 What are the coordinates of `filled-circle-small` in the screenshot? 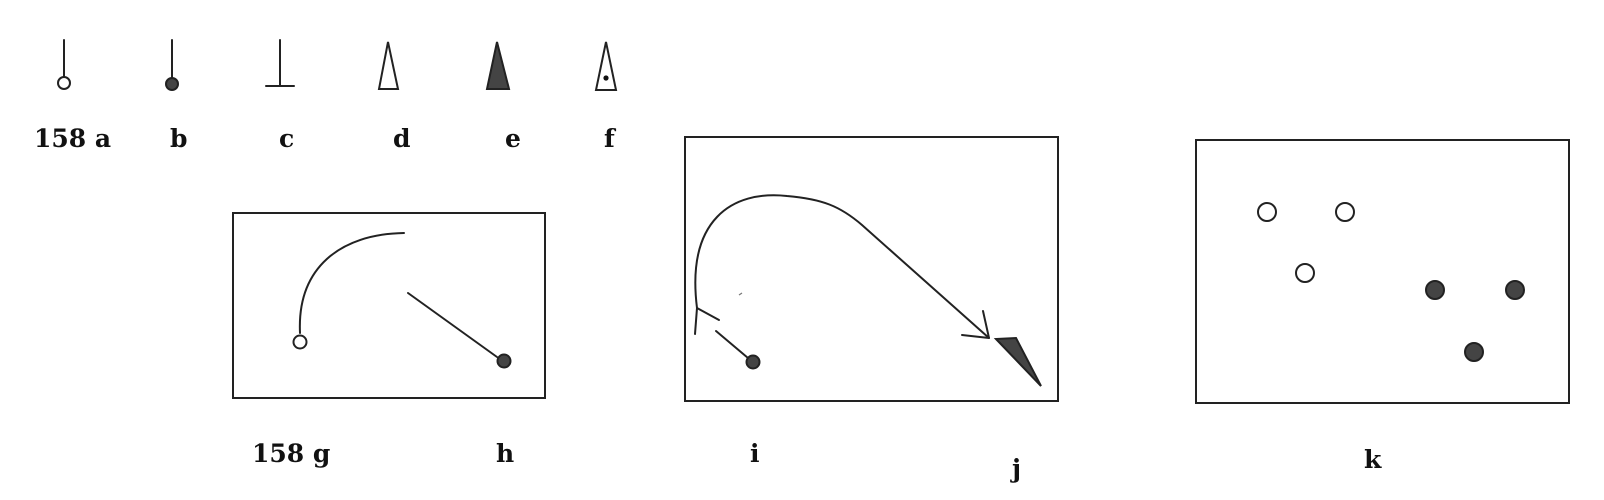 It's located at (753, 362).